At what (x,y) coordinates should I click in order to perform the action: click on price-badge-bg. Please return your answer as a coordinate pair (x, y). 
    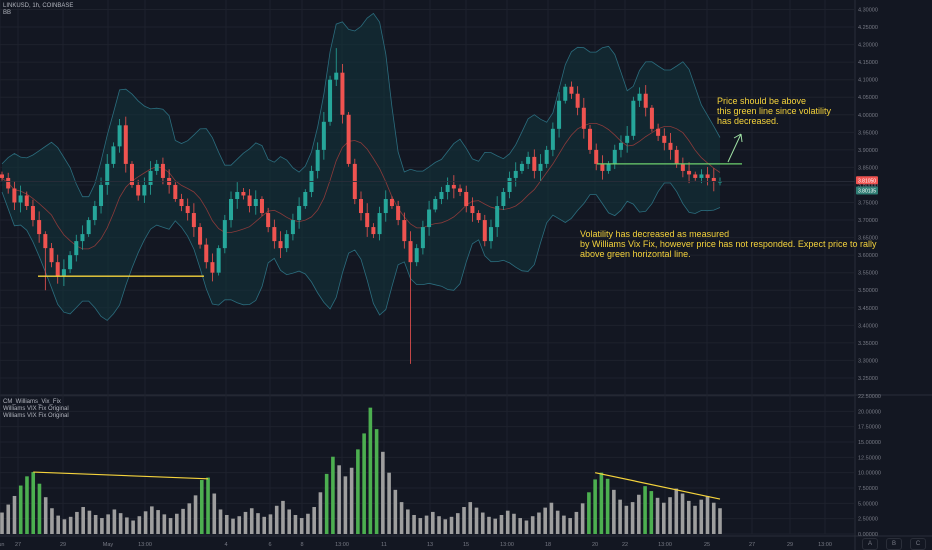
    Looking at the image, I should click on (867, 190).